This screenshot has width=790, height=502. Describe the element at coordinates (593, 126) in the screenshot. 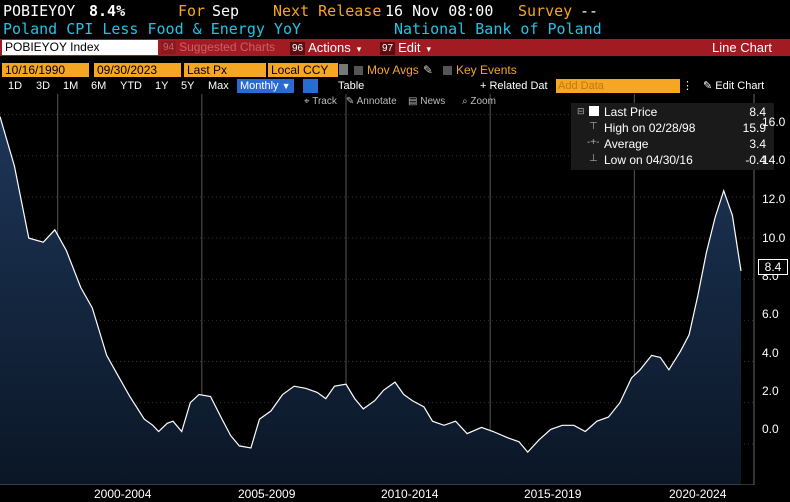

I see `high-marker-icon: ⊤` at that location.